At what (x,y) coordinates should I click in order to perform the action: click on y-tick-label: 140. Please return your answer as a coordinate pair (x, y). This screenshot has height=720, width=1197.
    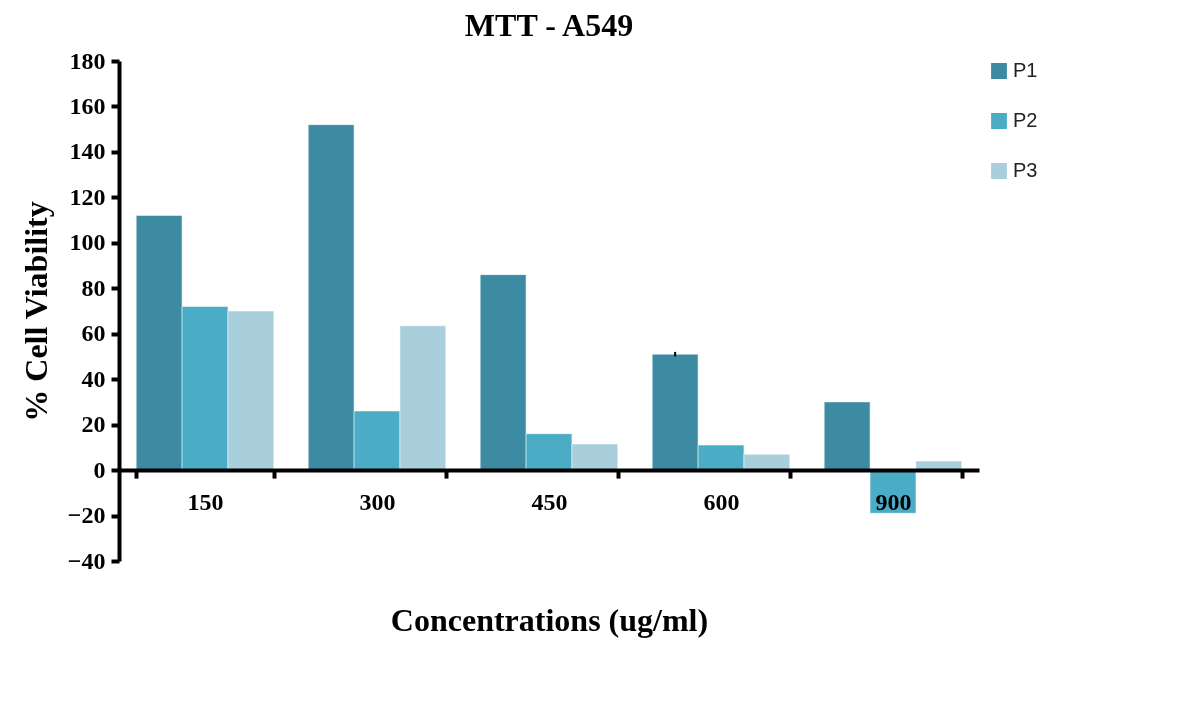
    Looking at the image, I should click on (87, 151).